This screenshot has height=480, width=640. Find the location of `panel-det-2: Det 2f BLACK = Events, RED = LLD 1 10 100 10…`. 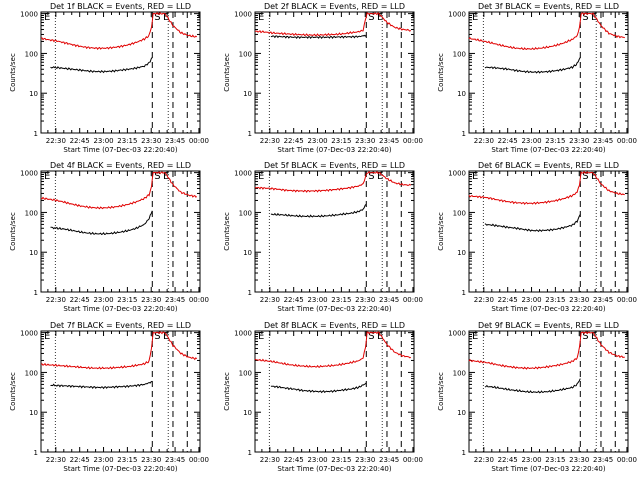

panel-det-2: Det 2f BLACK = Events, RED = LLD 1 10 100 10… is located at coordinates (323, 78).